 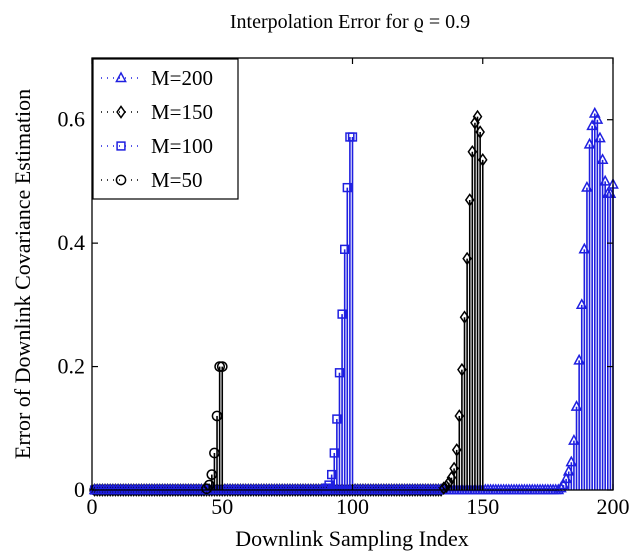 I want to click on y-tick-label: 0, so click(x=79, y=489).